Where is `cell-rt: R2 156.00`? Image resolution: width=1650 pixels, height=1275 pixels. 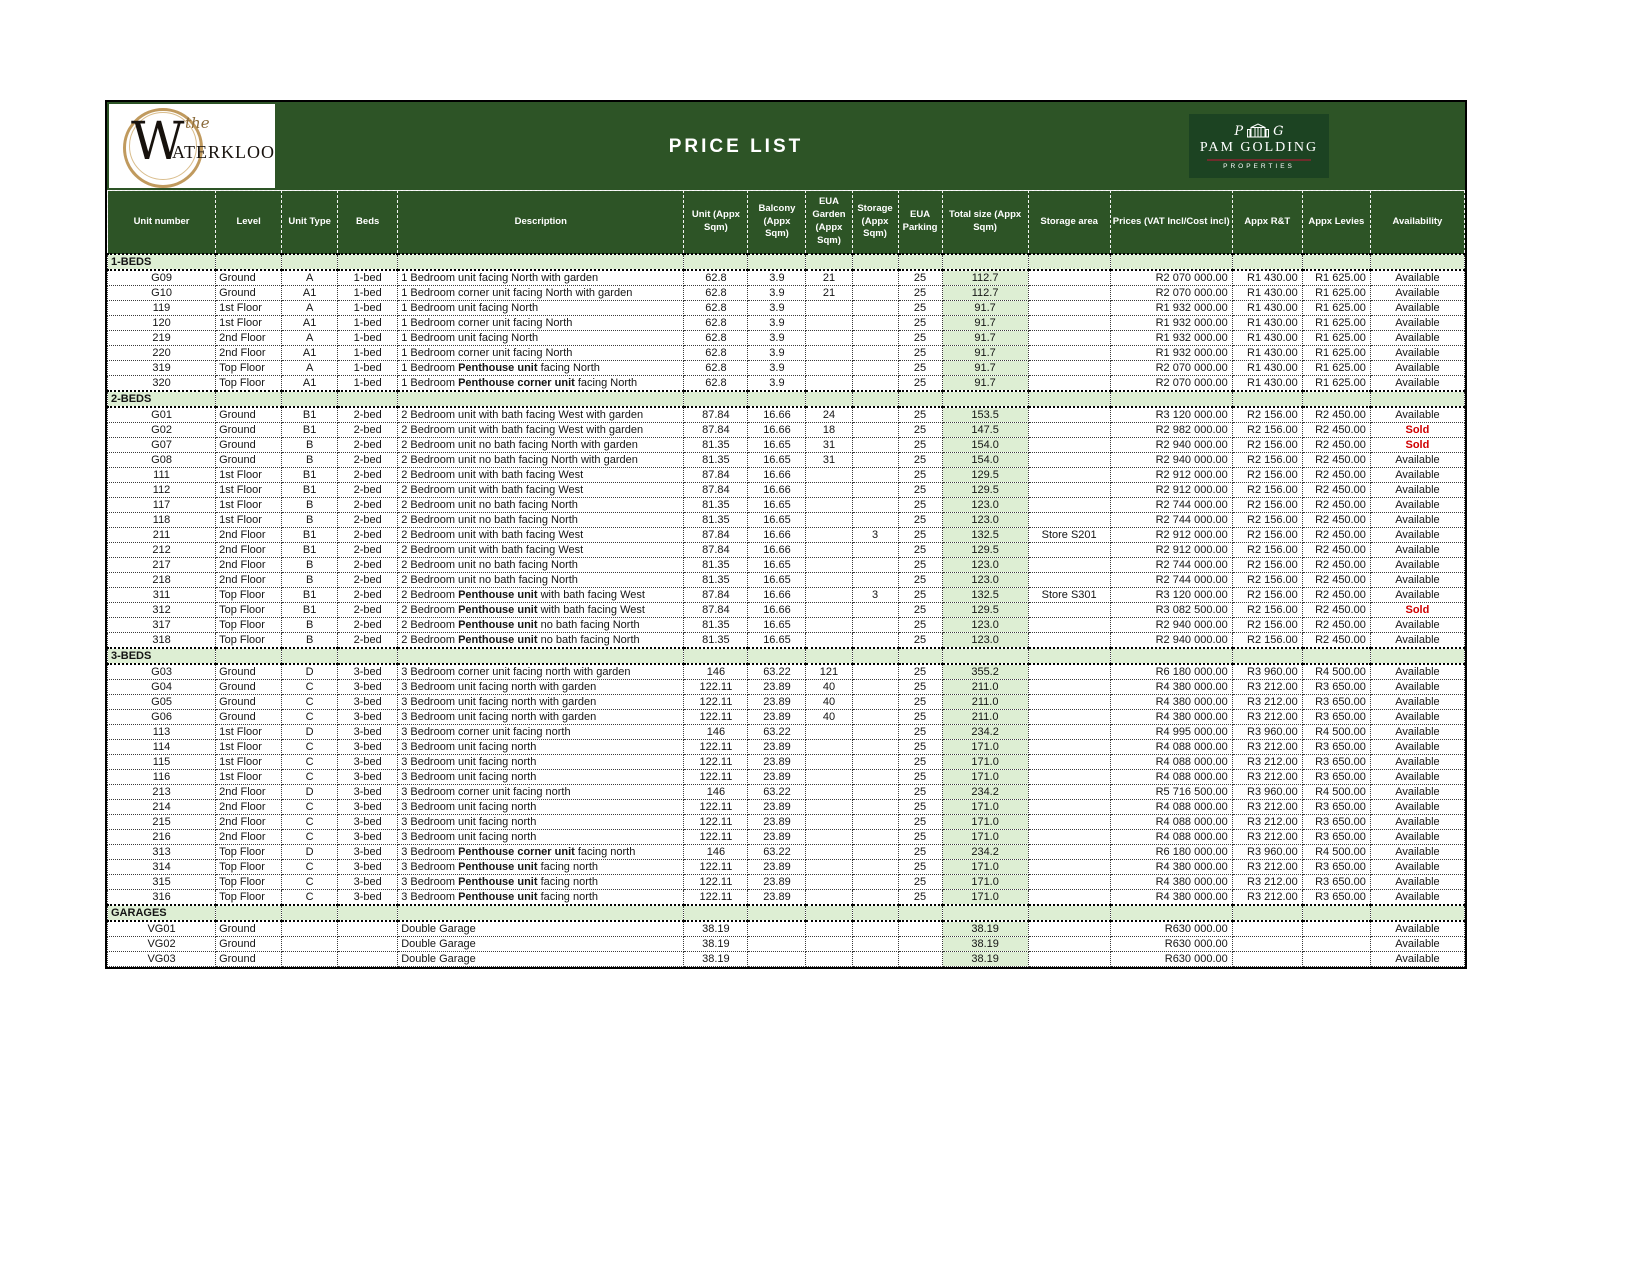
cell-rt: R2 156.00 is located at coordinates (1267, 520).